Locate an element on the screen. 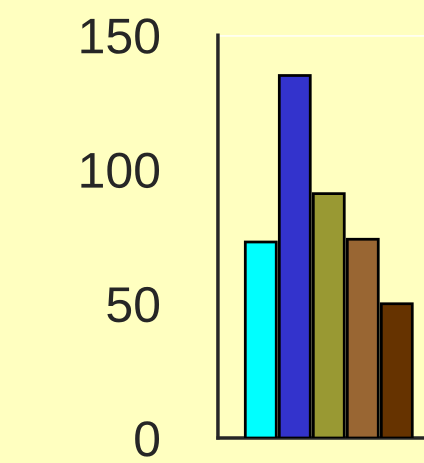 This screenshot has height=463, width=424. y-tick-label: 100 is located at coordinates (120, 170).